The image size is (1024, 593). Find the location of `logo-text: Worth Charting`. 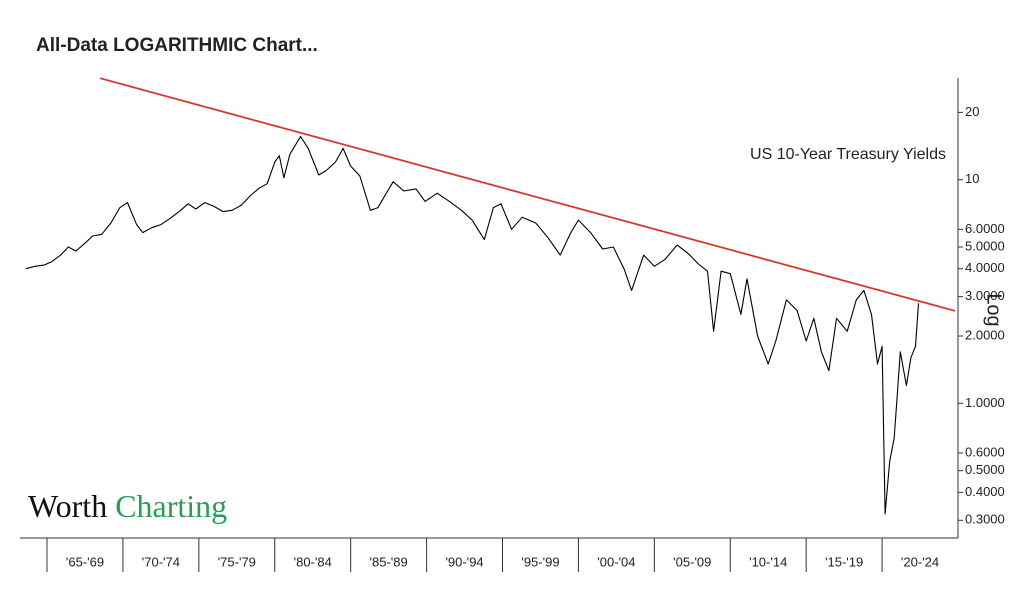

logo-text: Worth Charting is located at coordinates (127, 506).